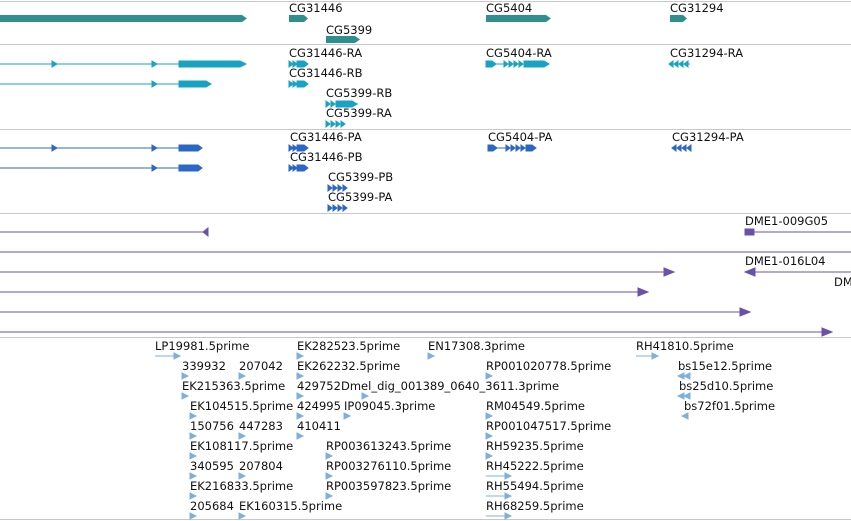  I want to click on est-label: 205684, so click(212, 506).